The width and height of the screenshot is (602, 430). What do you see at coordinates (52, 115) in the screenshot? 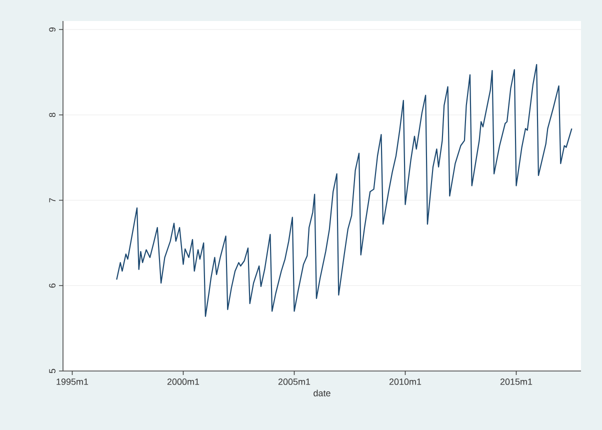
I see `y-tick-label: 8` at bounding box center [52, 115].